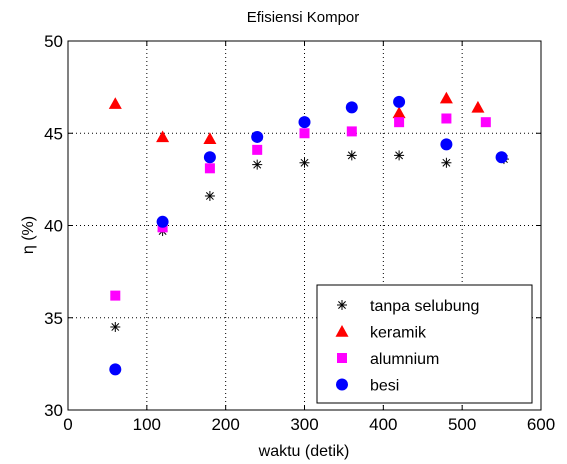 Image resolution: width=567 pixels, height=464 pixels. I want to click on legend-label: tanpa selubung, so click(424, 306).